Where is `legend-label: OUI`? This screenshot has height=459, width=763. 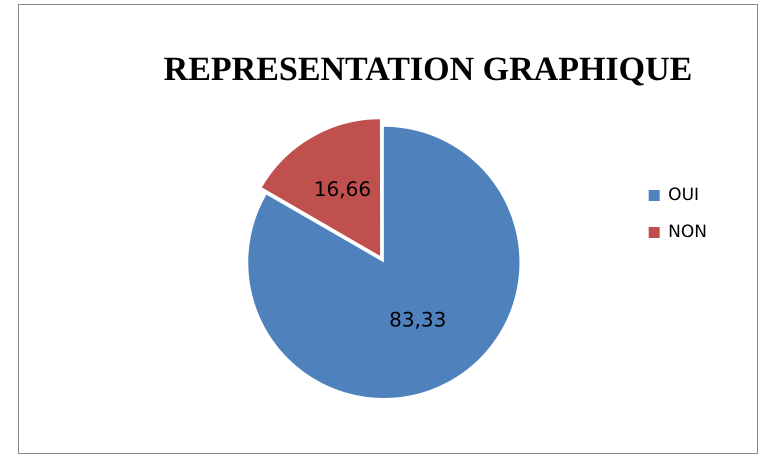 legend-label: OUI is located at coordinates (684, 194).